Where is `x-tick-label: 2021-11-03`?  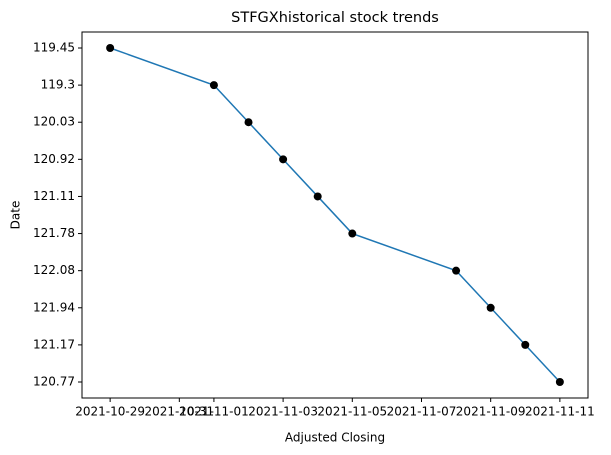
x-tick-label: 2021-11-03 is located at coordinates (283, 412).